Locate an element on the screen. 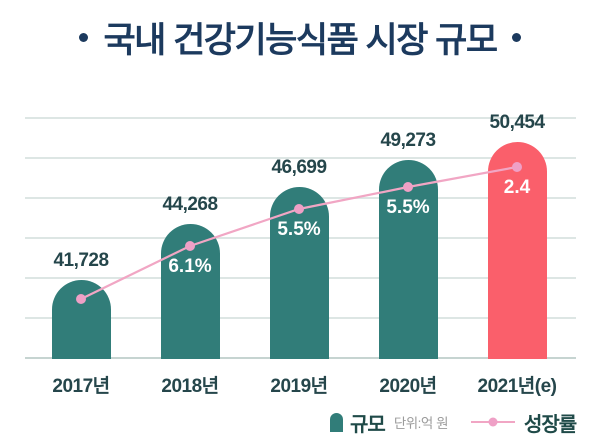 The image size is (600, 442). value-label-2020년: 49,273 is located at coordinates (408, 140).